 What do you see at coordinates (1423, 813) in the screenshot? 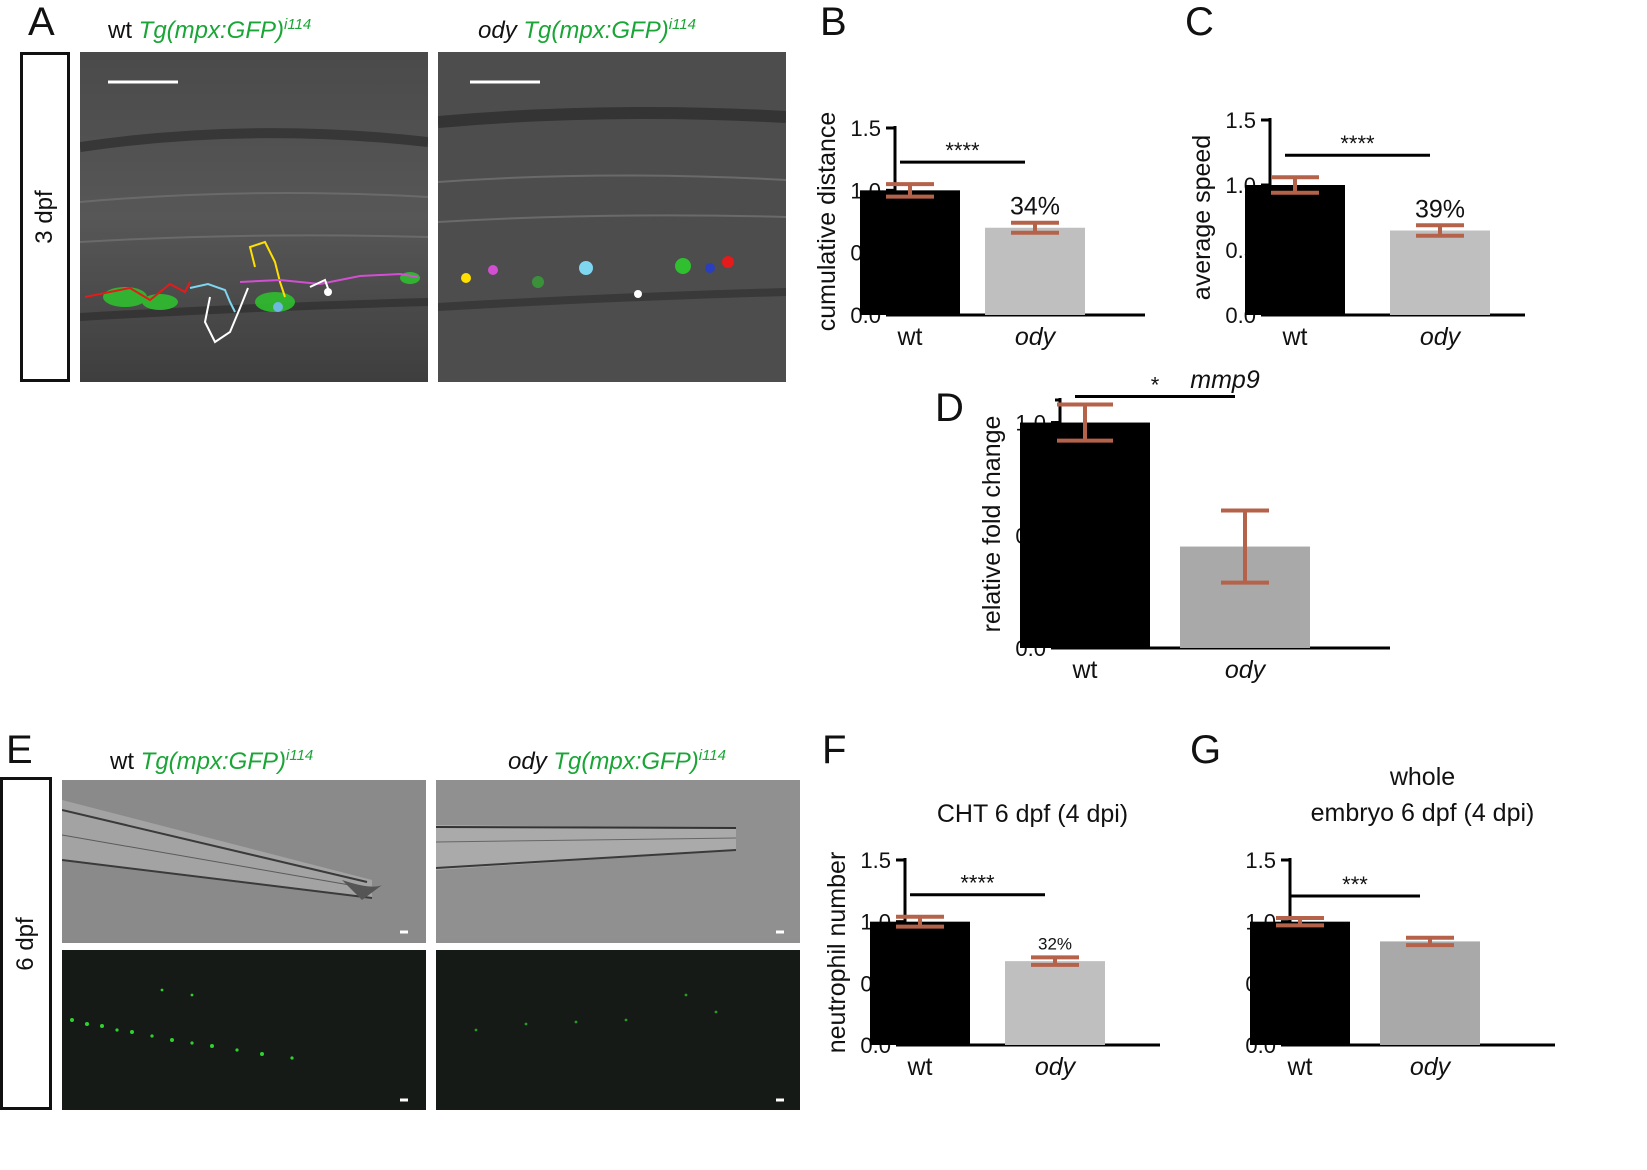
I see `chart-title: embryo 6 dpf (4 dpi)` at bounding box center [1423, 813].